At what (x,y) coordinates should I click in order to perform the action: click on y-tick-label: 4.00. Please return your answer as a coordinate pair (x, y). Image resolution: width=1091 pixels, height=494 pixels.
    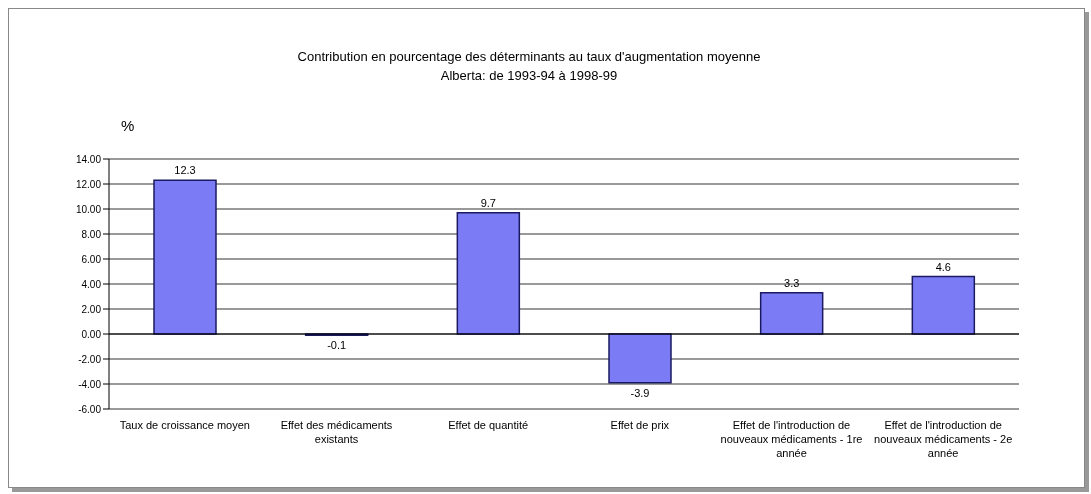
    Looking at the image, I should click on (91, 284).